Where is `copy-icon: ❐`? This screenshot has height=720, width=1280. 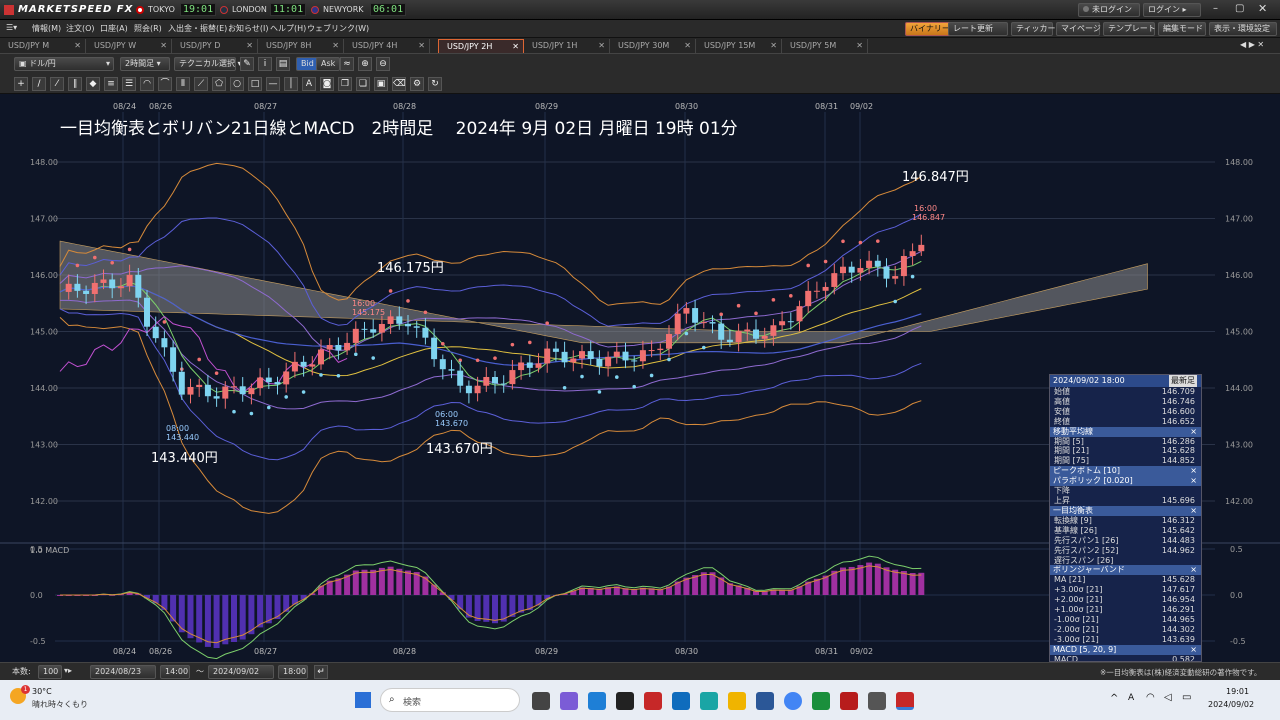
copy-icon: ❐ is located at coordinates (345, 84).